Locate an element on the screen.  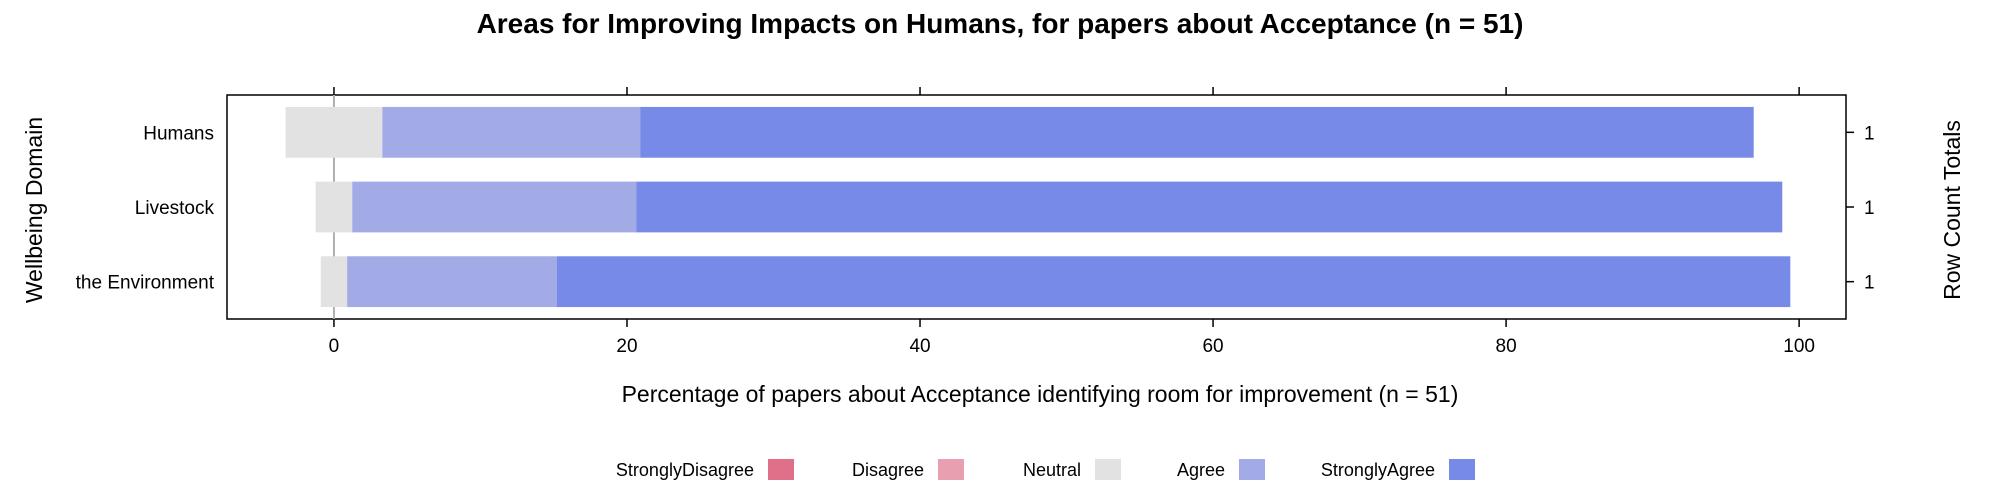
x-tick-label: 40 is located at coordinates (919, 346).